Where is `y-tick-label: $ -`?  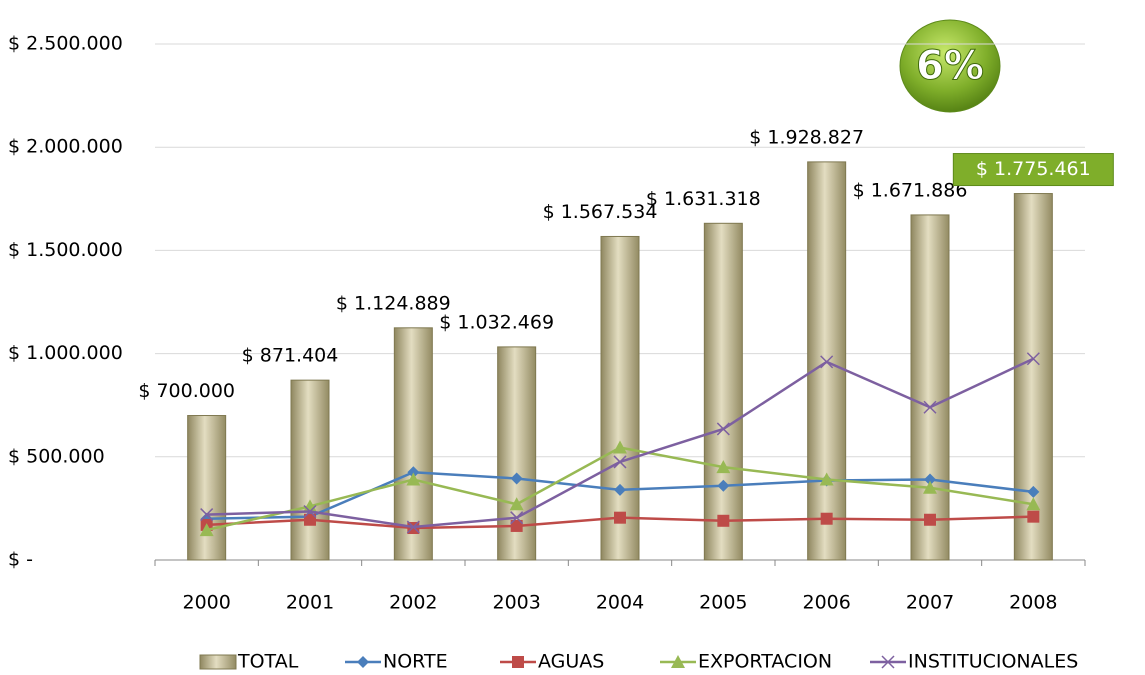
y-tick-label: $ - is located at coordinates (20, 560).